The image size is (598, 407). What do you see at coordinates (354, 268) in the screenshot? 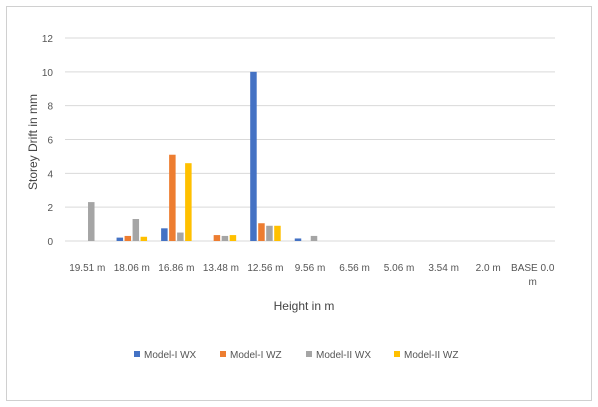
I see `x-tick-label: 6.56 m` at bounding box center [354, 268].